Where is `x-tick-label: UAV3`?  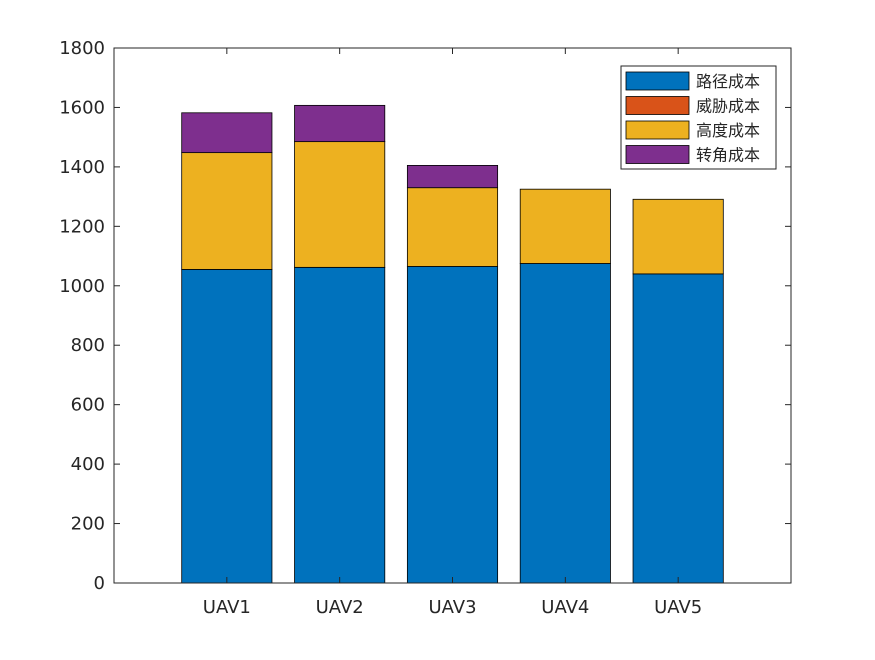 x-tick-label: UAV3 is located at coordinates (452, 607).